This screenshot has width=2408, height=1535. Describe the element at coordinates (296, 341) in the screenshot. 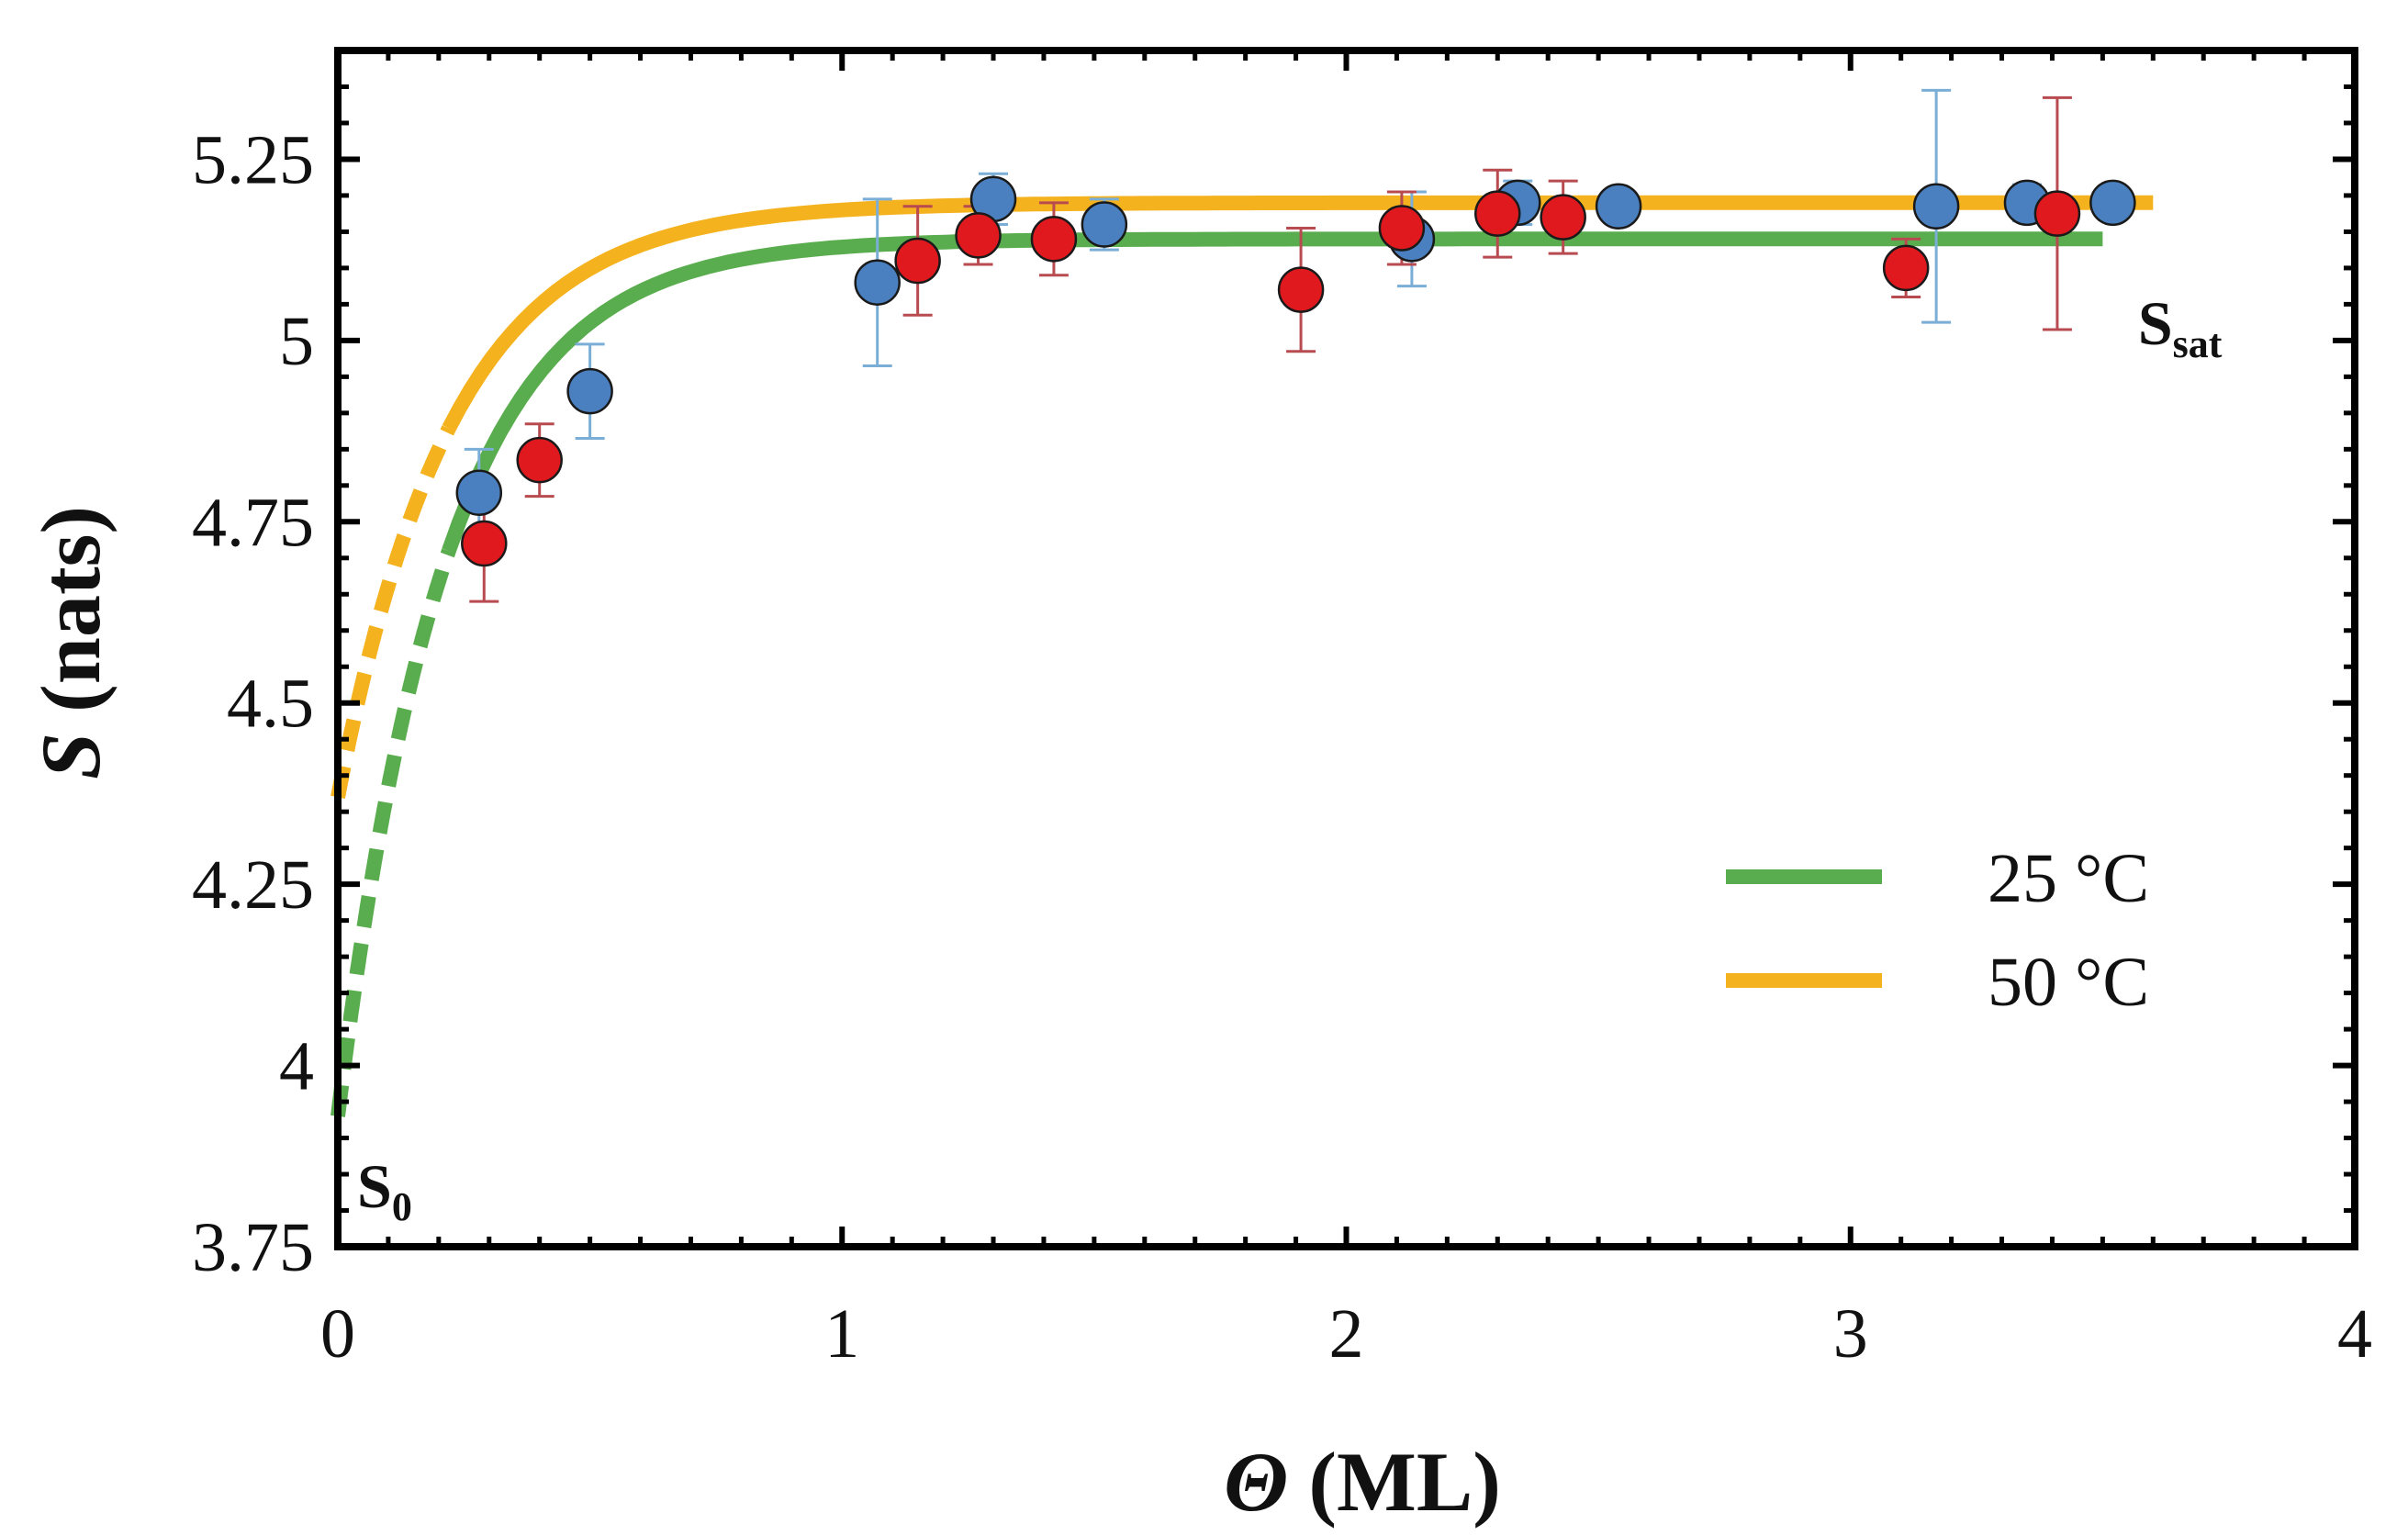

I see `y-tick-label: 5` at that location.